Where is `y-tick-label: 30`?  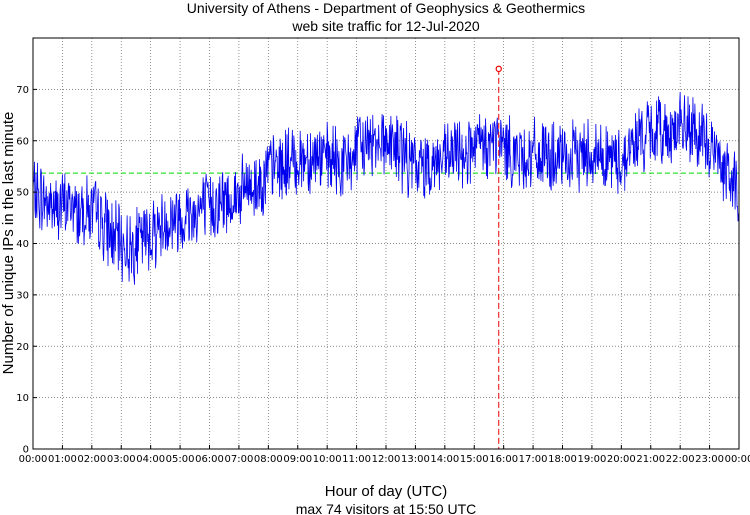
y-tick-label: 30 is located at coordinates (22, 295).